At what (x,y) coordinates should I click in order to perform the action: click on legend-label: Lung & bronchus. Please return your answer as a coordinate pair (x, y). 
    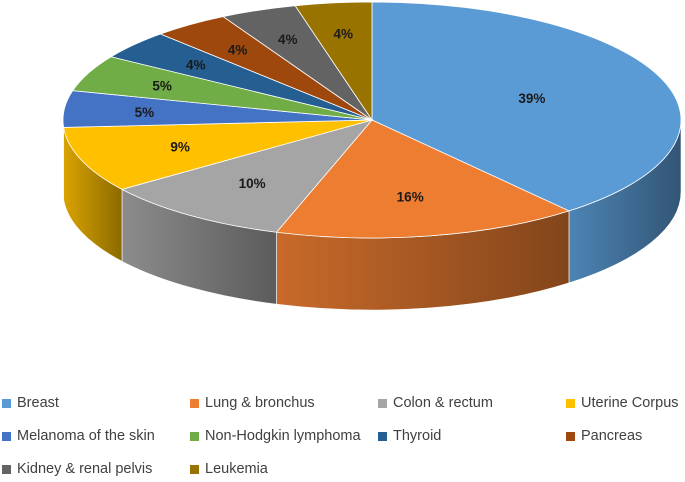
    Looking at the image, I should click on (260, 403).